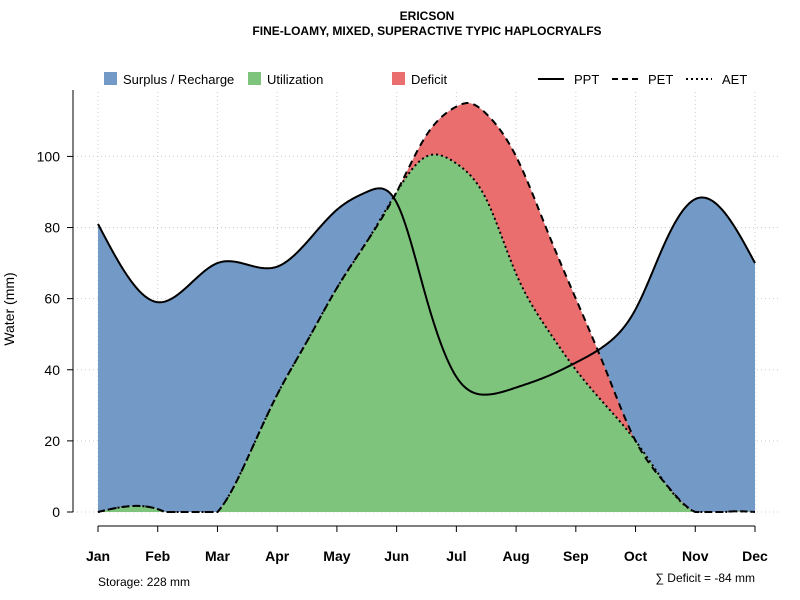  I want to click on x-tick-label: Aug, so click(515, 556).